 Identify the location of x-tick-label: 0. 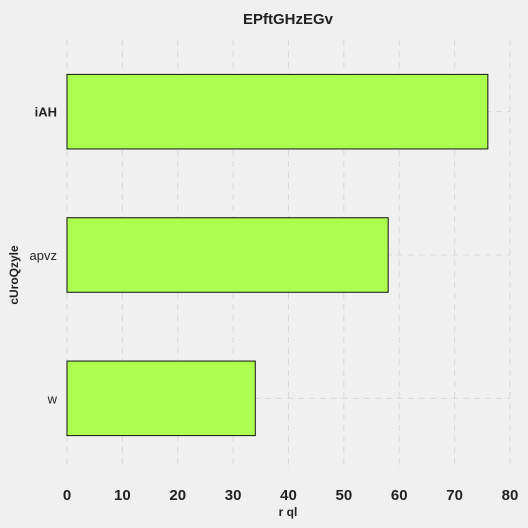
(67, 495).